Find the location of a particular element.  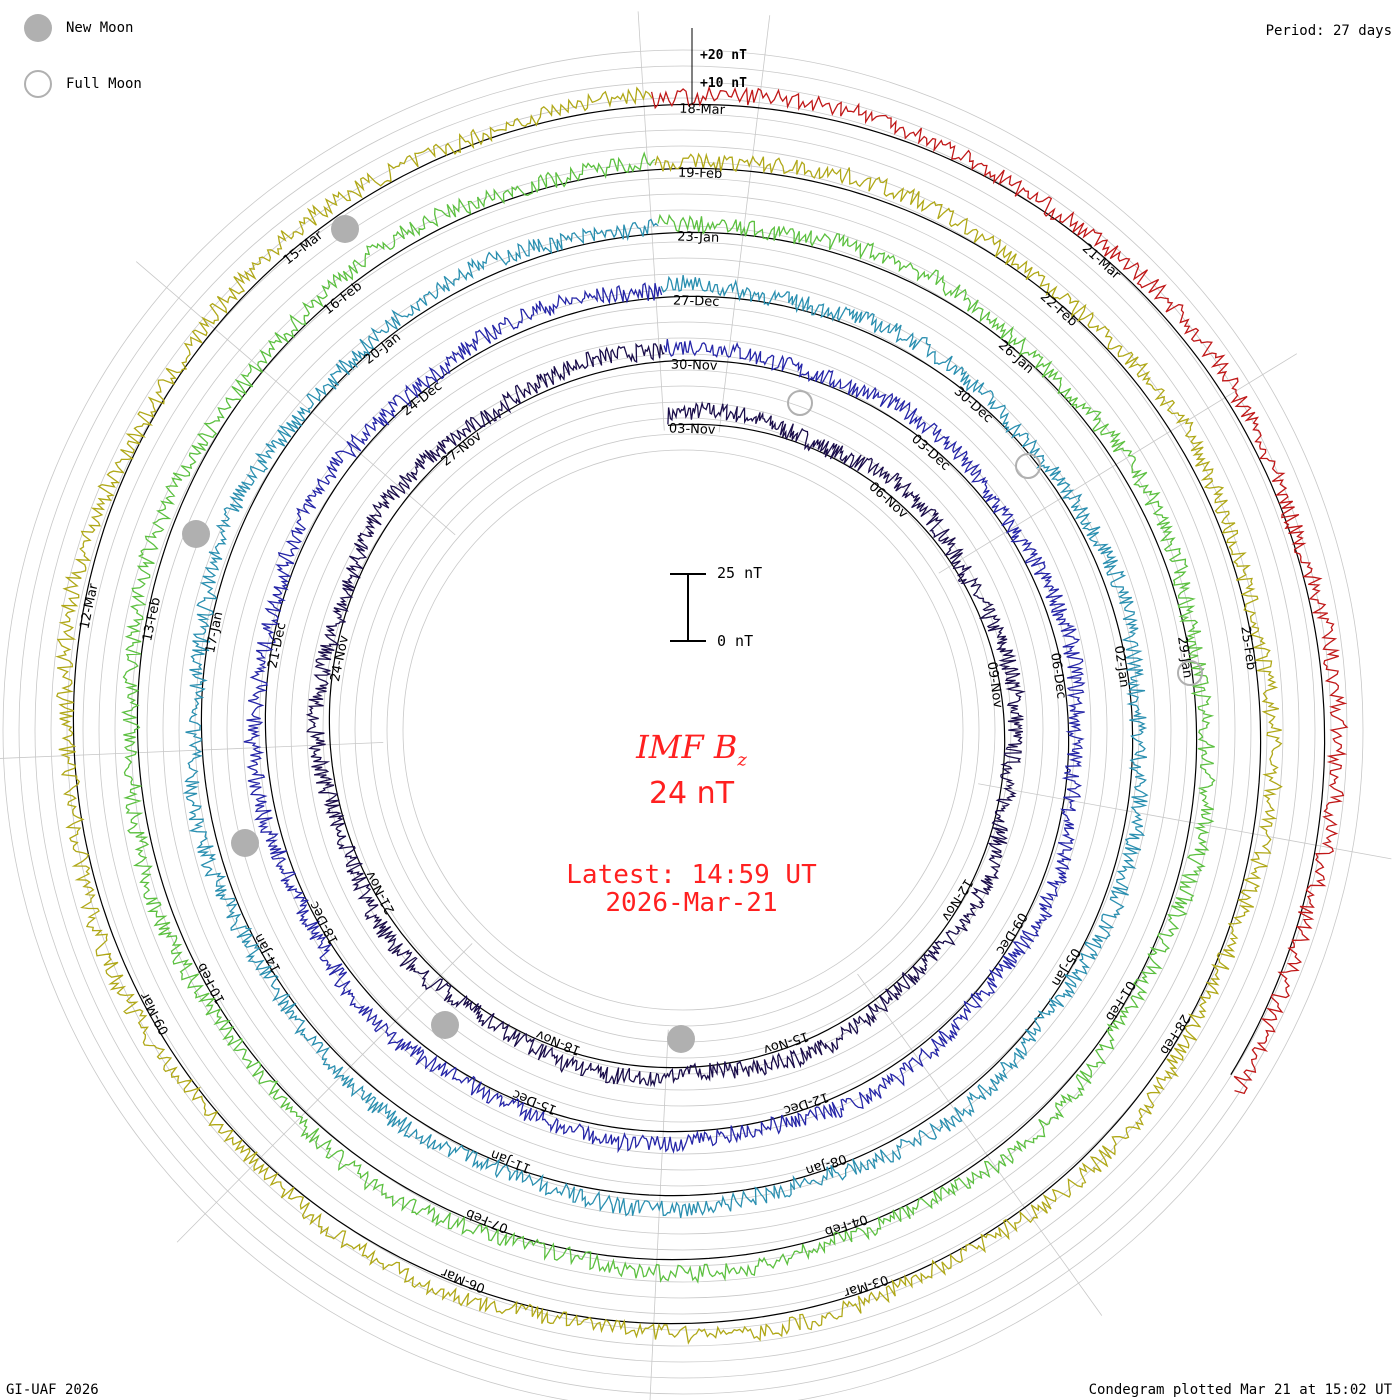

chart-title: IMF Bz is located at coordinates (691, 749).